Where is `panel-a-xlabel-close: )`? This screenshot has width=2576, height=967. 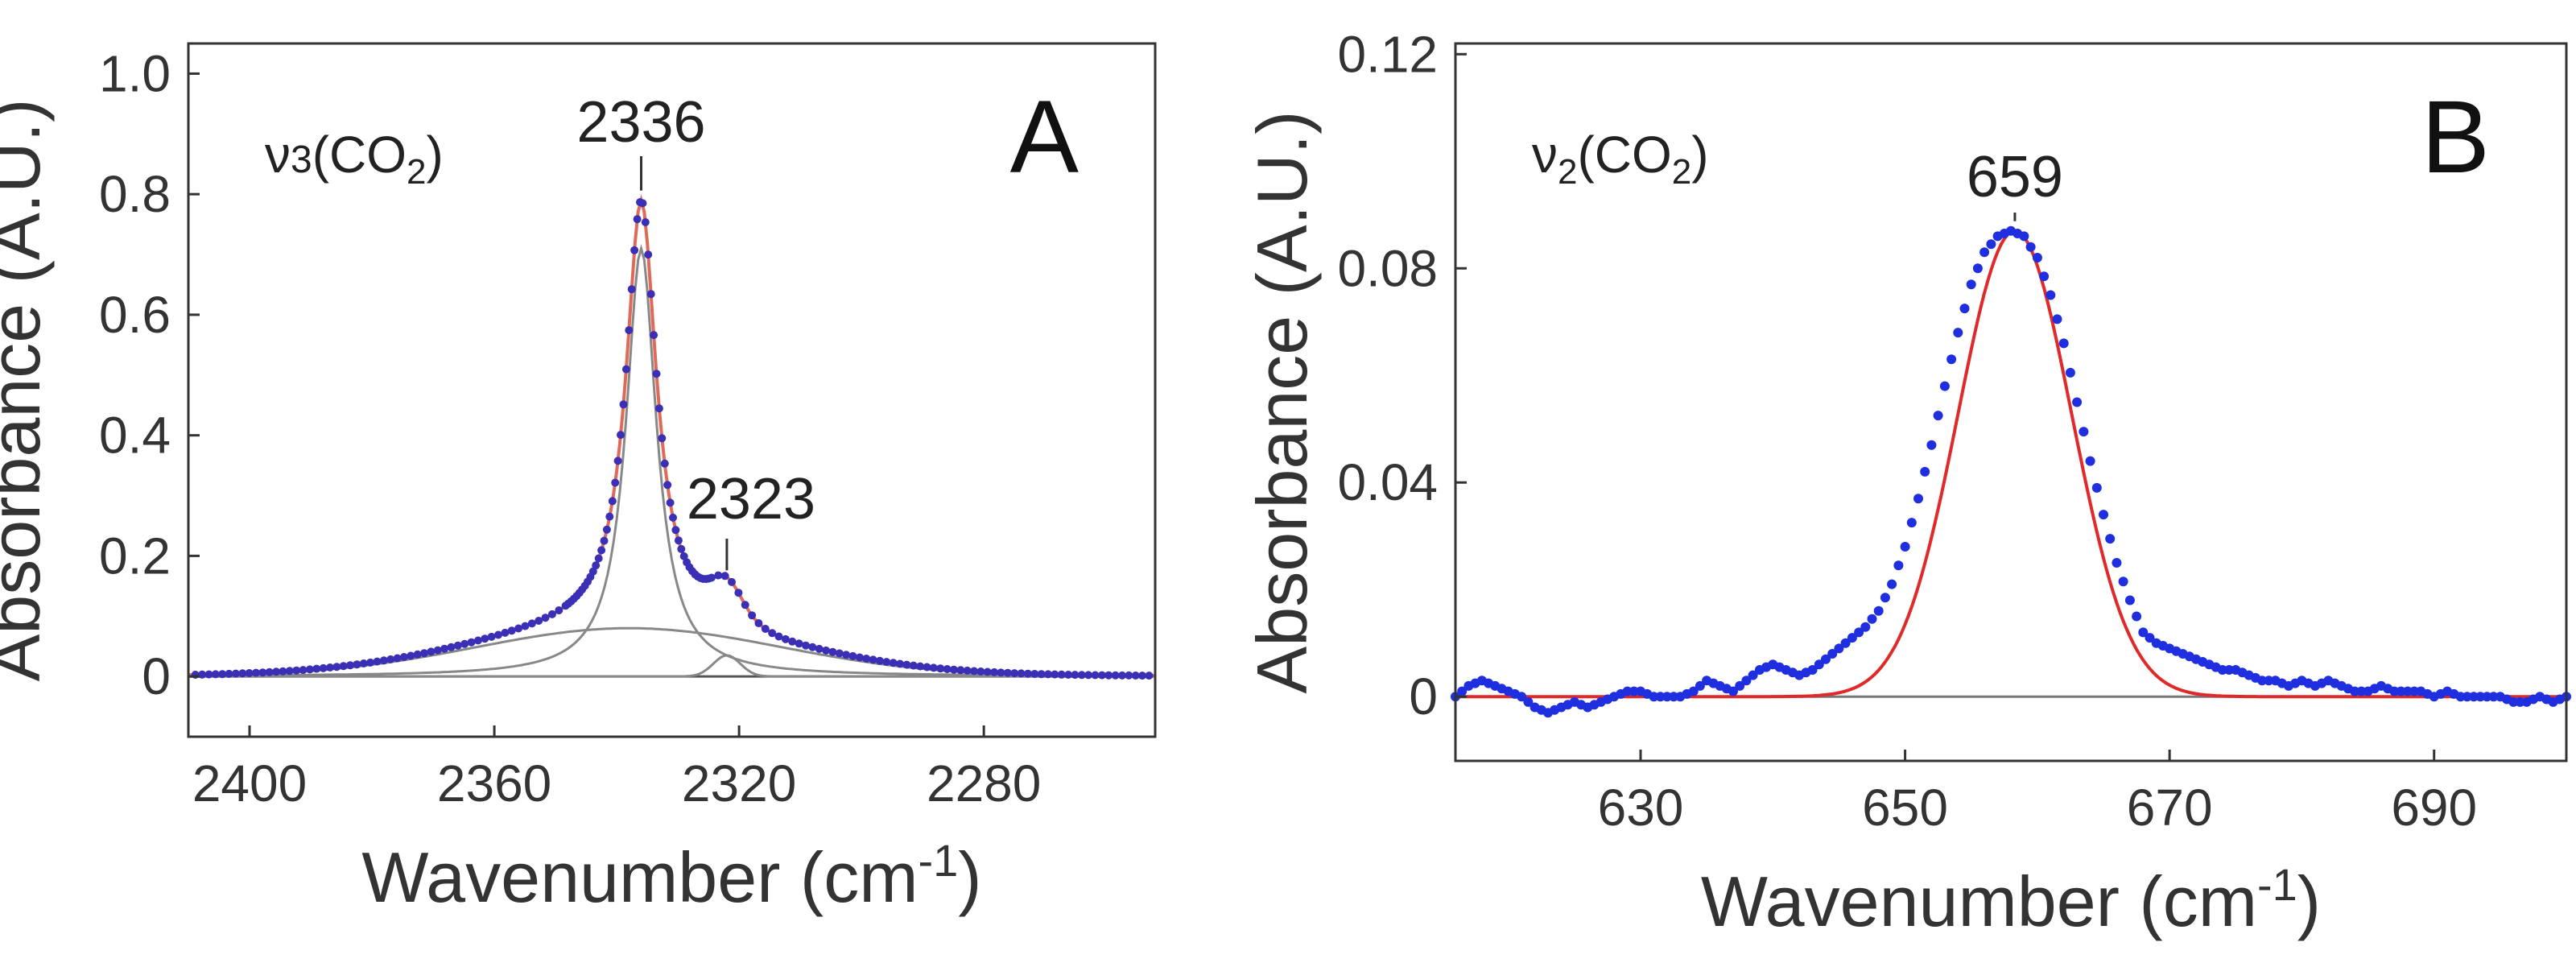
panel-a-xlabel-close: ) is located at coordinates (969, 877).